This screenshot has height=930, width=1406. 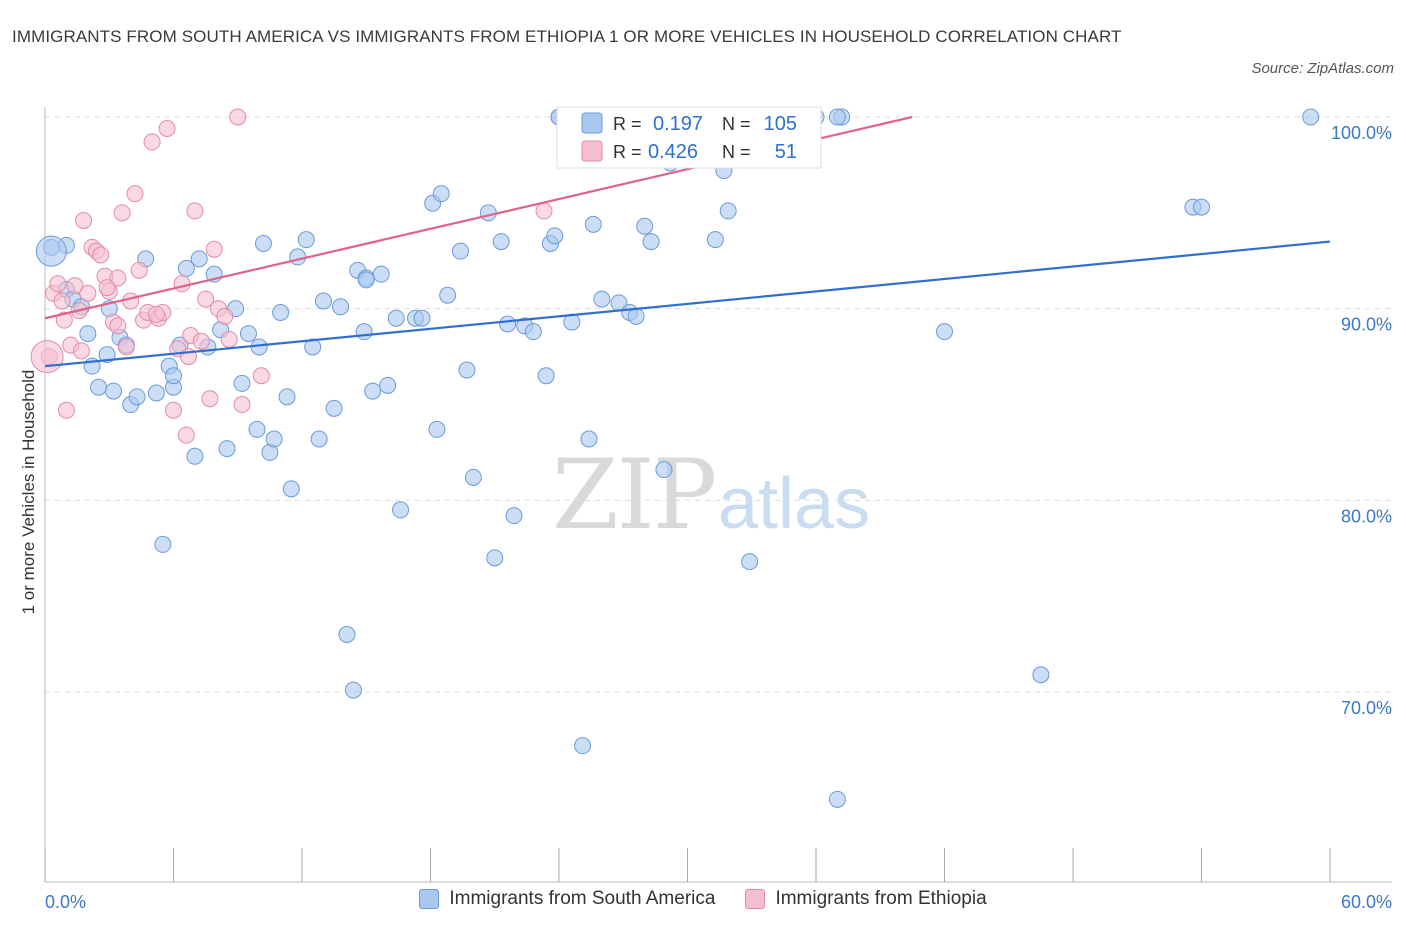 I want to click on source-label: Source: ZipAtlas.com, so click(x=1322, y=68).